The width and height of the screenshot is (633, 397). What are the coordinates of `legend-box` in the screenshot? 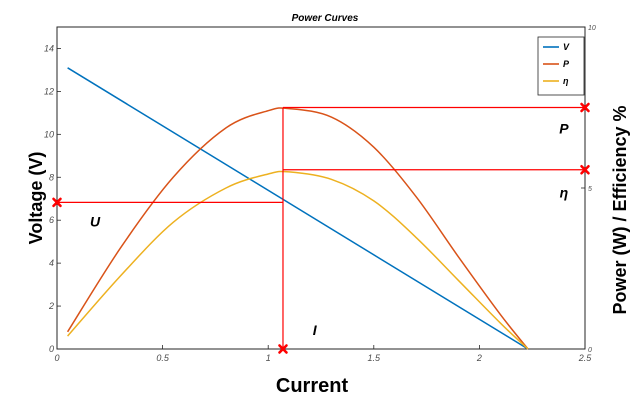 It's located at (561, 66).